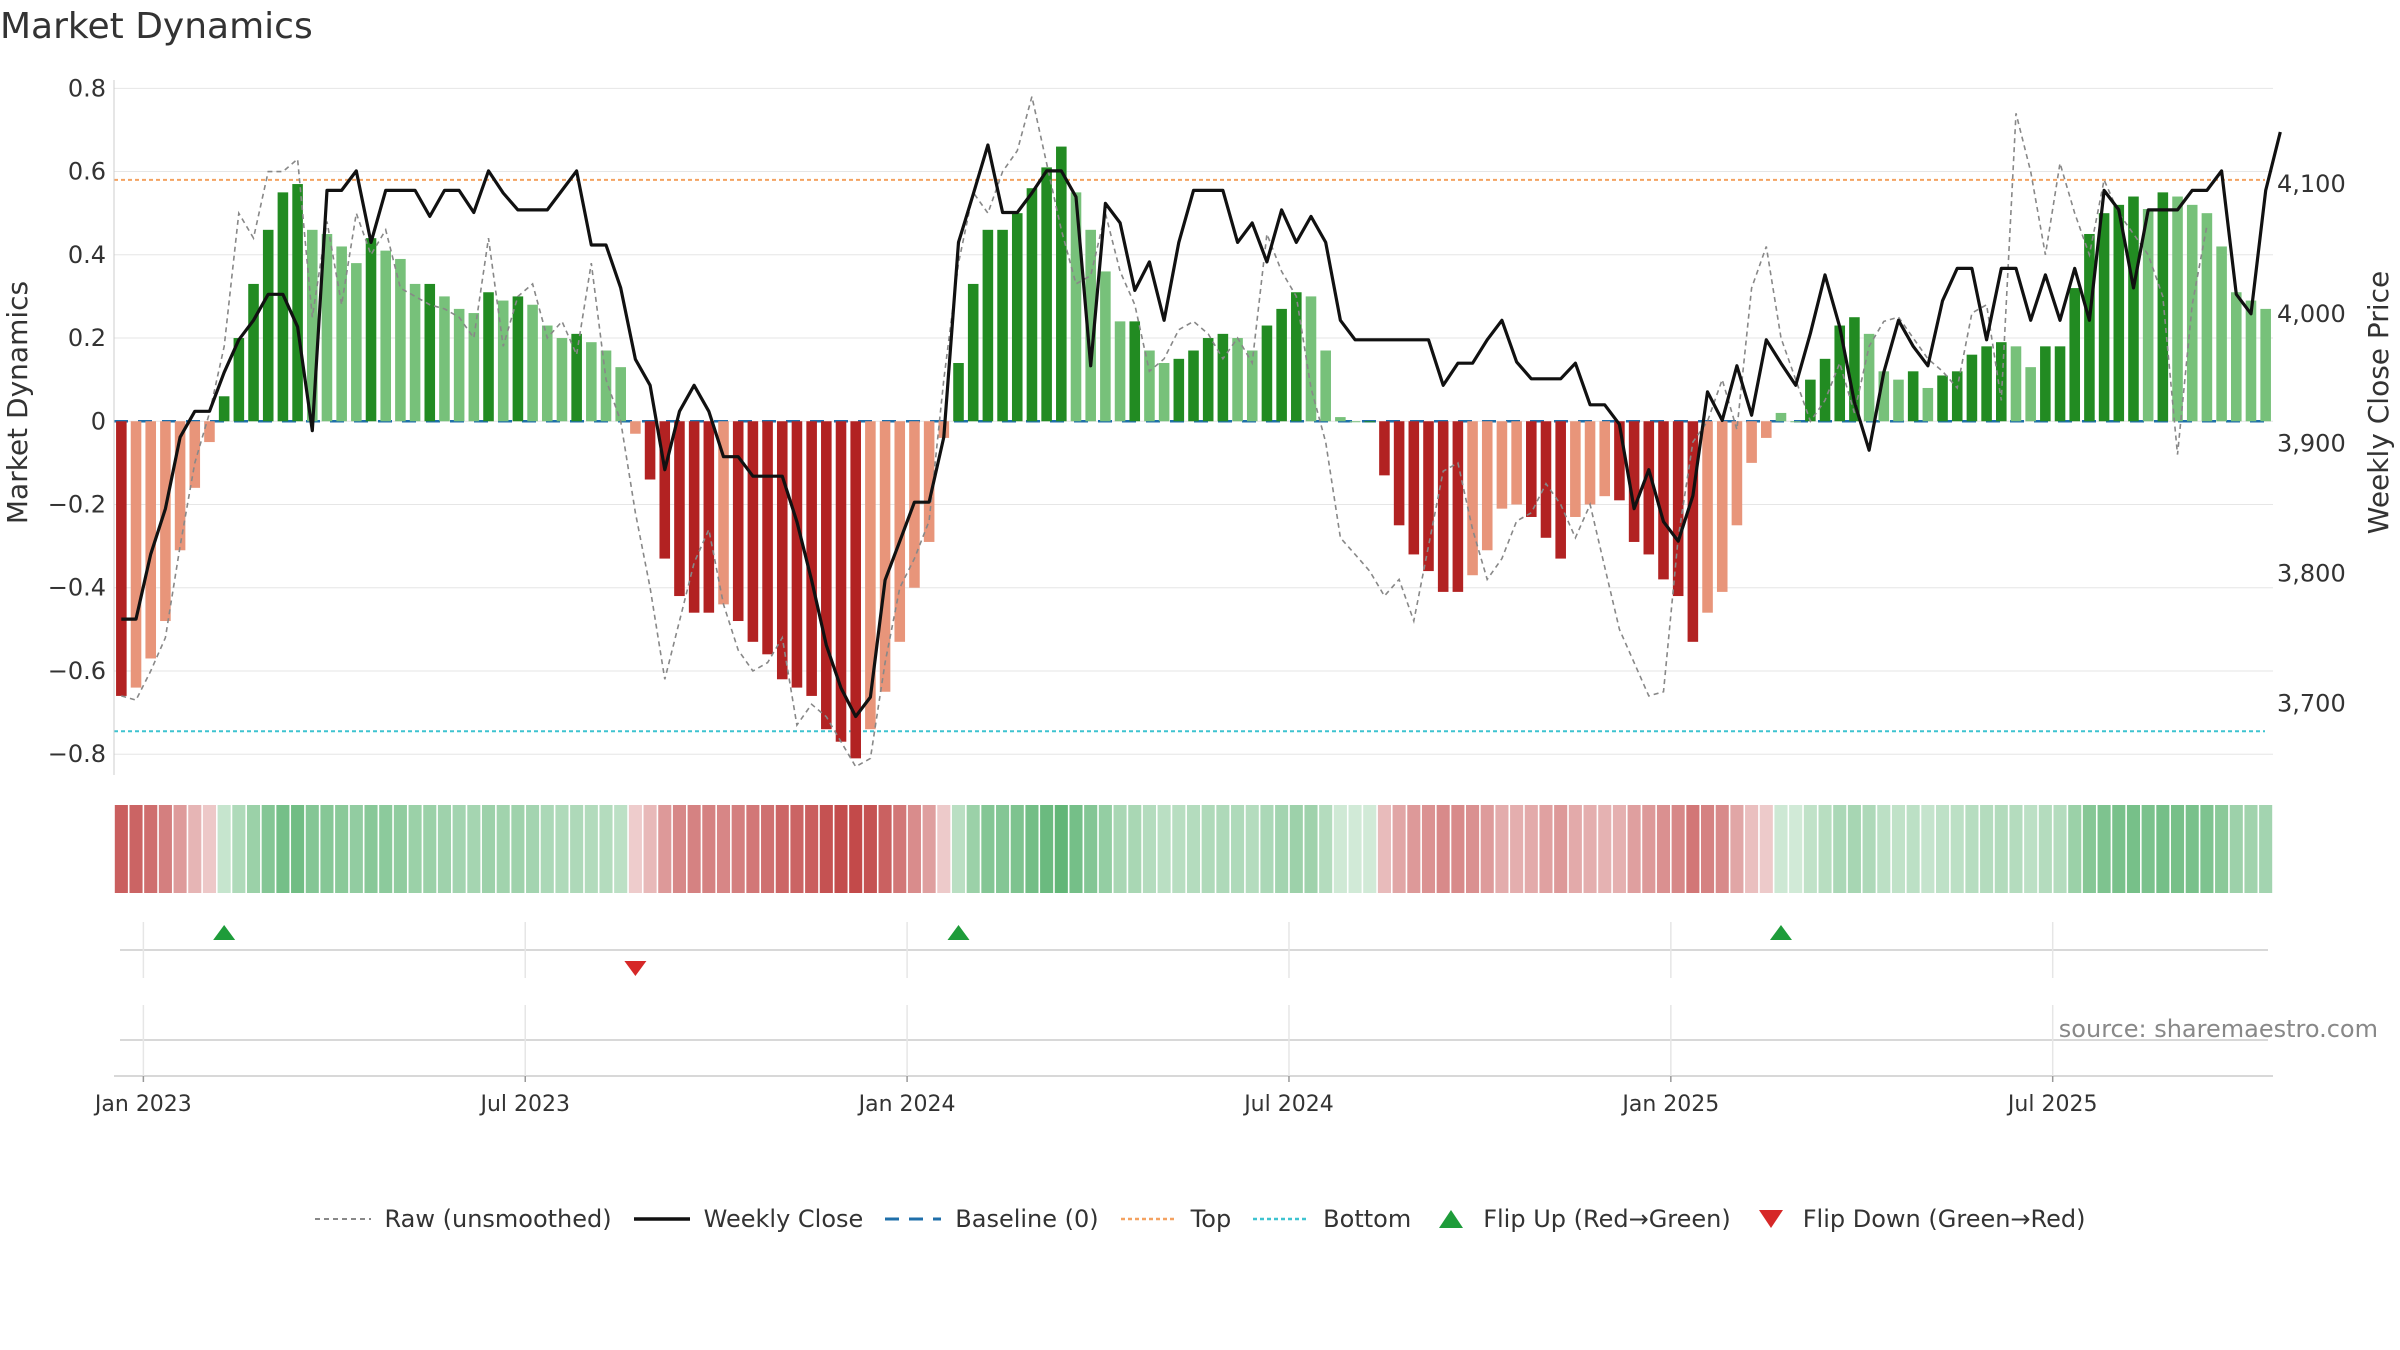 The image size is (2400, 1350). I want to click on left-tick-label: −0.6, so click(77, 671).